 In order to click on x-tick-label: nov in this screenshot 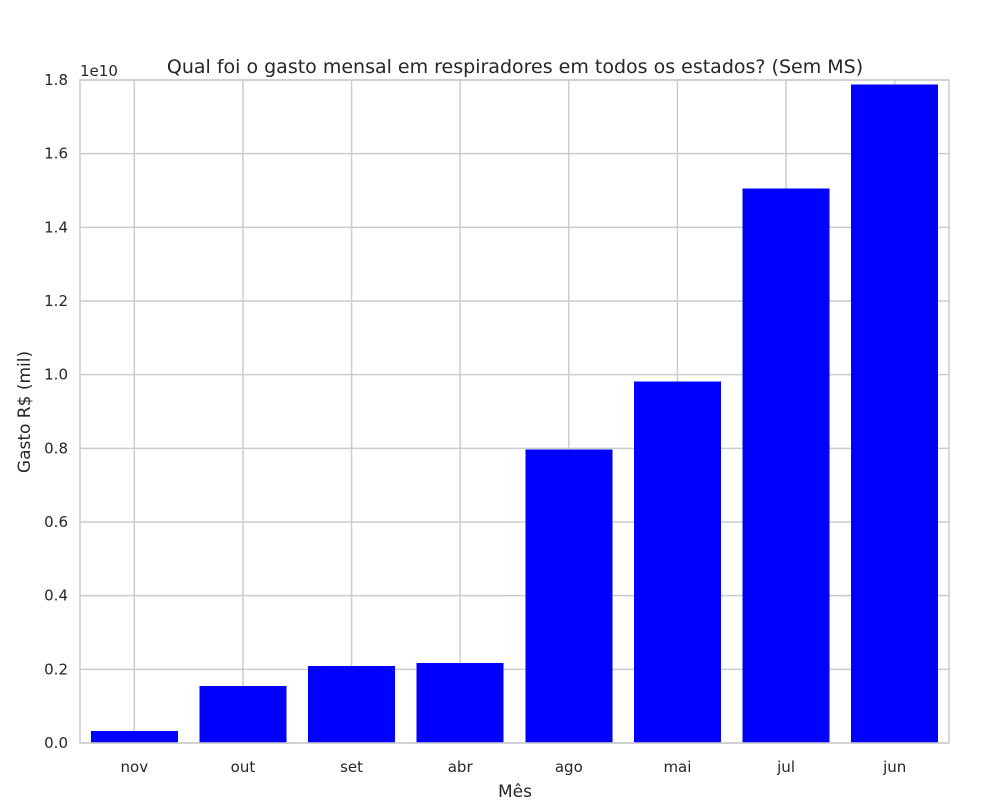, I will do `click(135, 767)`.